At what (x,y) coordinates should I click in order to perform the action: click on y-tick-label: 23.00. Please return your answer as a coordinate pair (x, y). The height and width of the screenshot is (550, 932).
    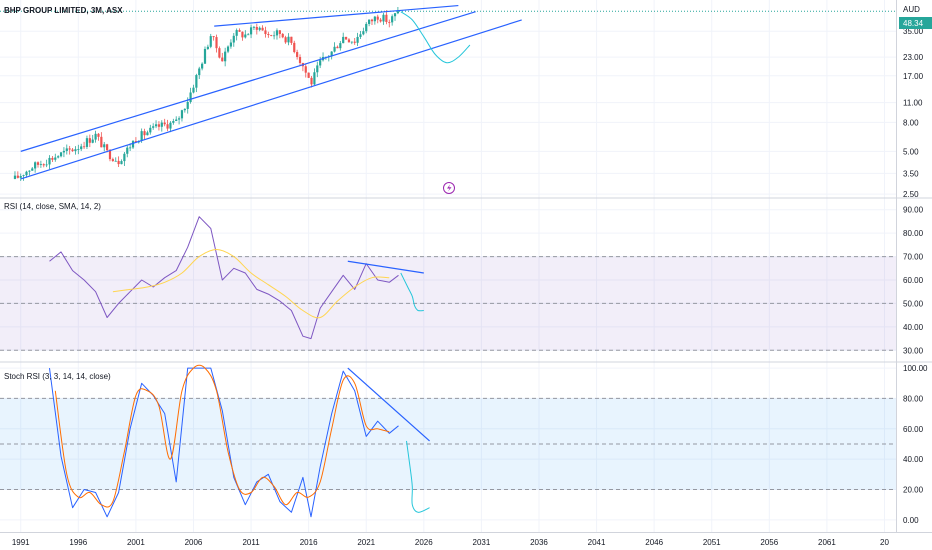
    Looking at the image, I should click on (913, 57).